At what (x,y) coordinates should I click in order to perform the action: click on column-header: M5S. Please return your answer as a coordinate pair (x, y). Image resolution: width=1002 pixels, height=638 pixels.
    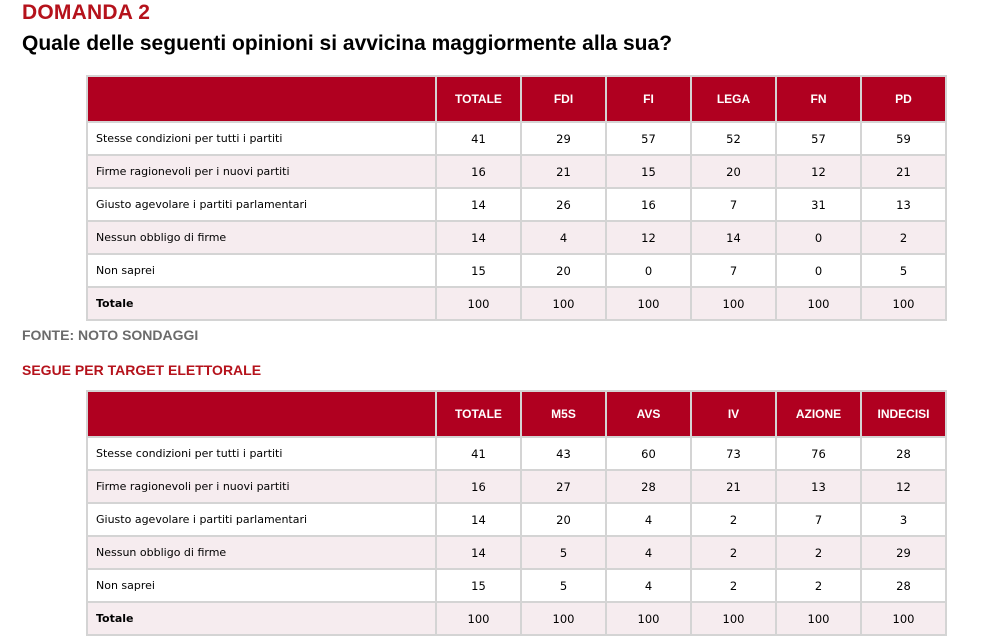
    Looking at the image, I should click on (563, 414).